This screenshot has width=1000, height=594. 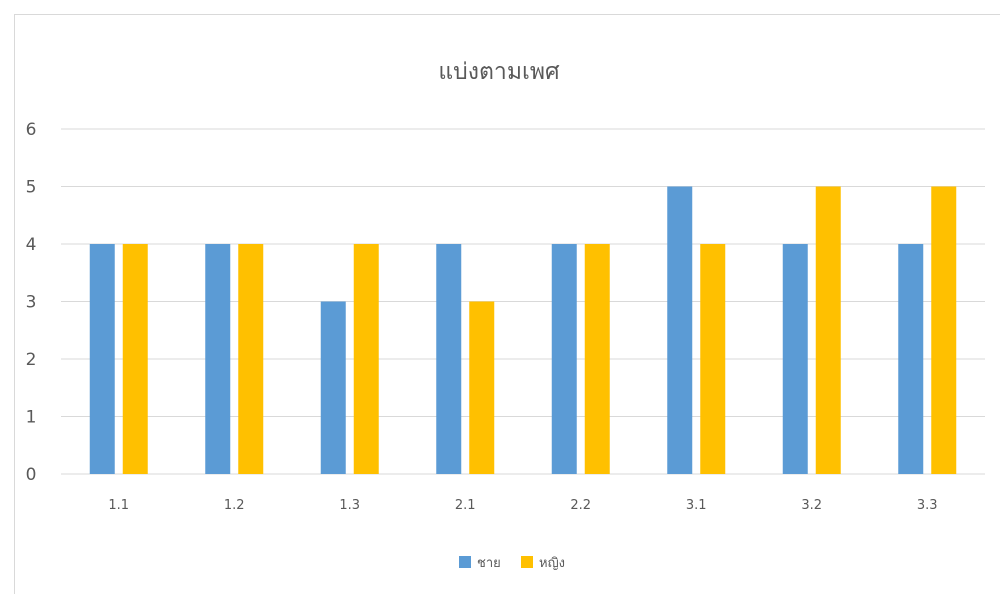 I want to click on x-tick-label: 2.2, so click(x=580, y=505).